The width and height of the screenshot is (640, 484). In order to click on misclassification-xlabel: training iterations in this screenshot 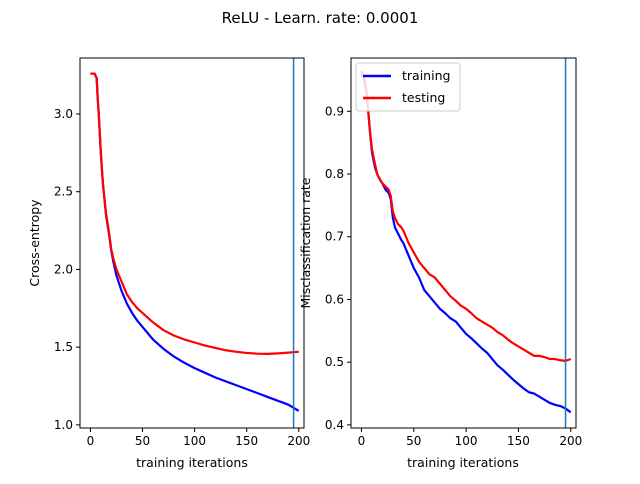, I will do `click(463, 462)`.